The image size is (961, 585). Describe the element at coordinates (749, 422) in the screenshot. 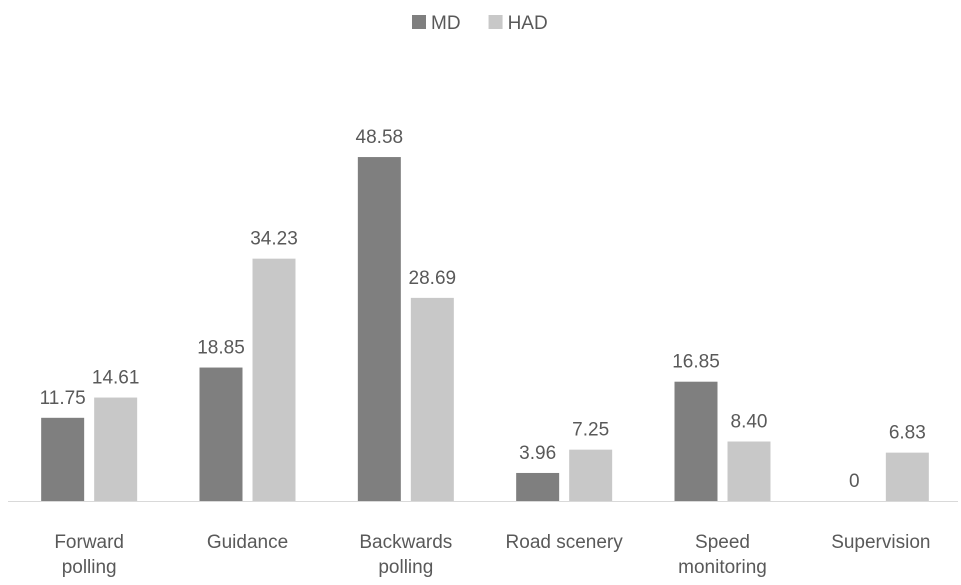

I see `data-label: 8.40` at that location.